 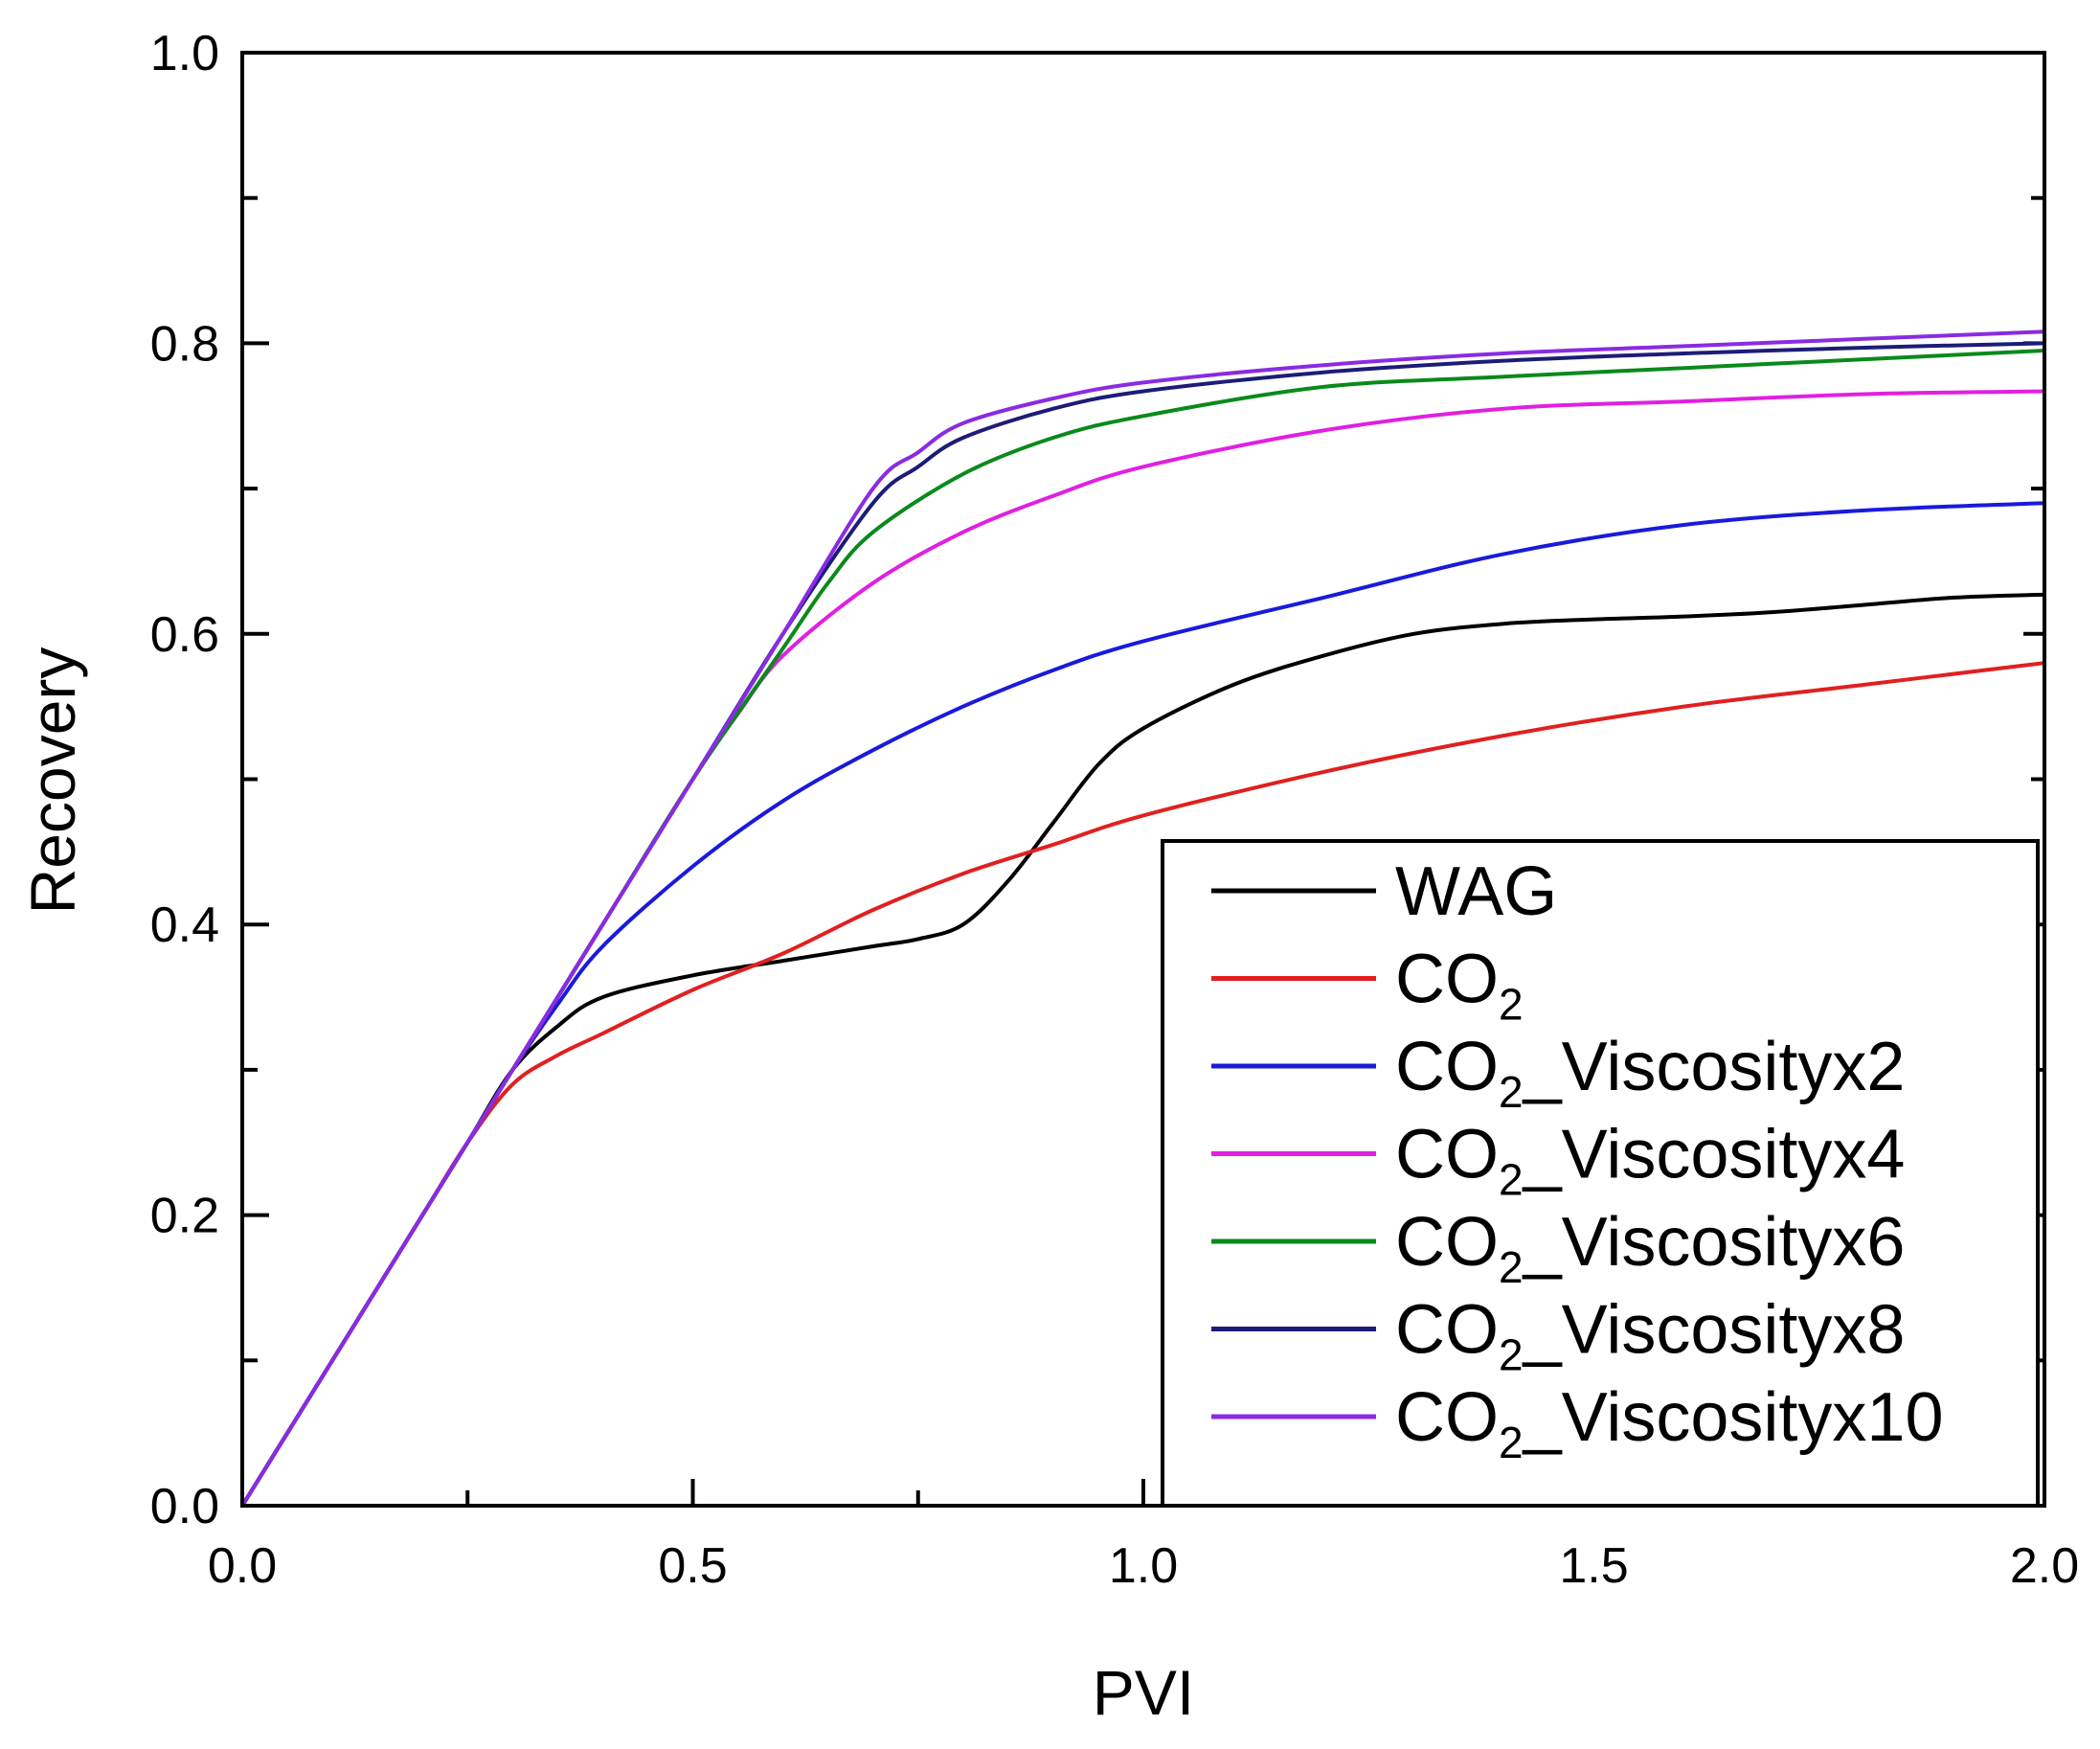 I want to click on x-tick-label: 0.0, so click(x=242, y=1566).